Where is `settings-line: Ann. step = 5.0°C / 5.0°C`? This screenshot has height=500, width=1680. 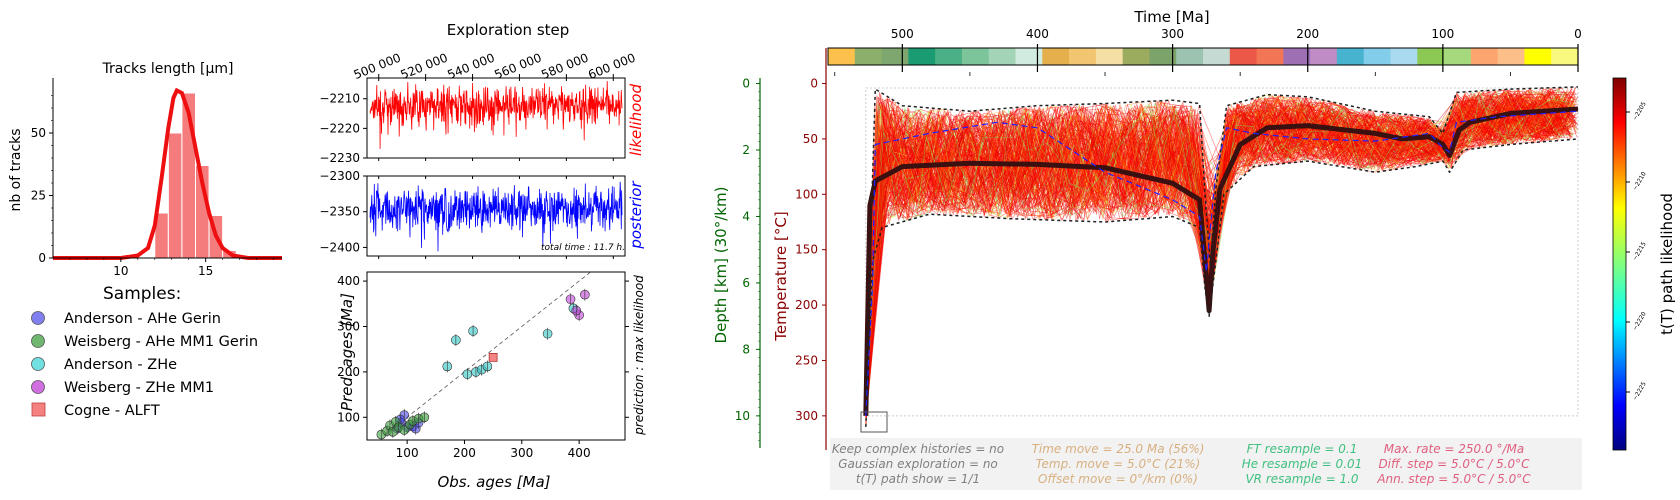
settings-line: Ann. step = 5.0°C / 5.0°C is located at coordinates (1453, 479).